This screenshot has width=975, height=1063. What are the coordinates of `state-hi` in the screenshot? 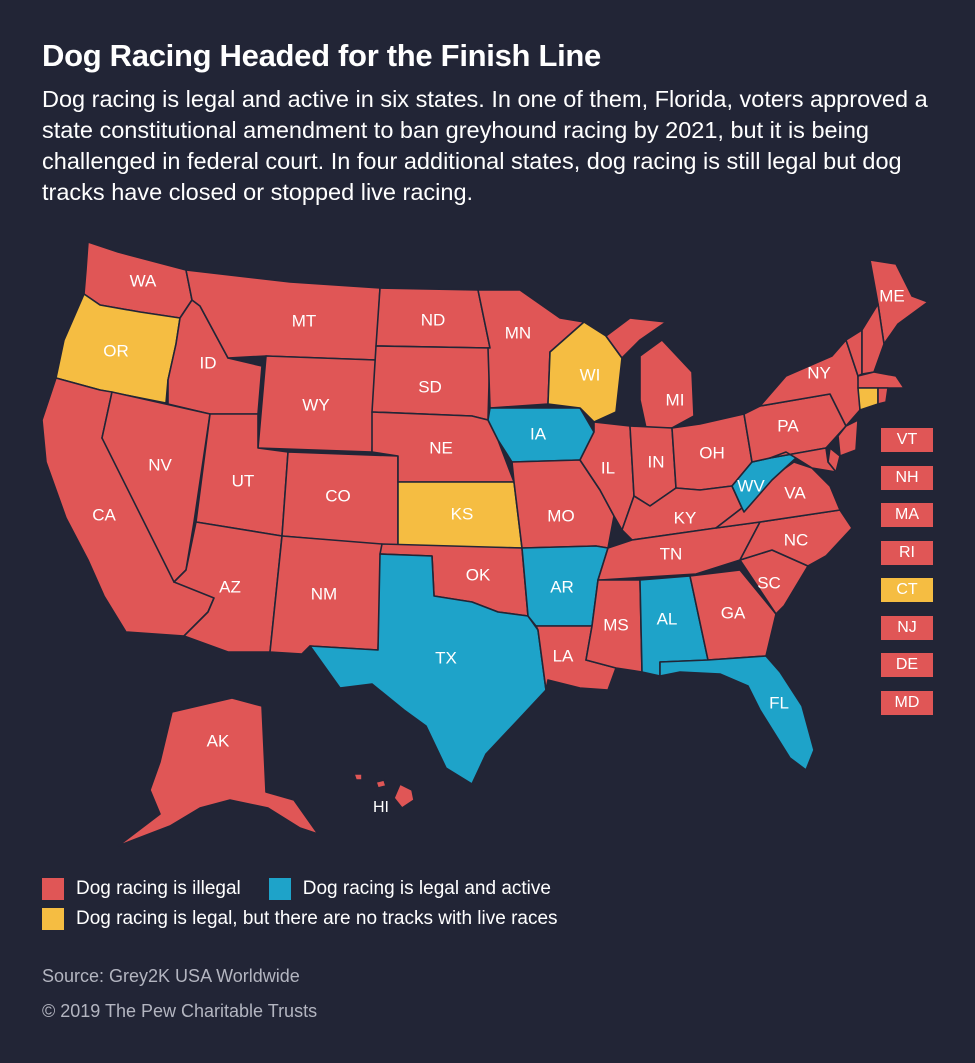 It's located at (384, 791).